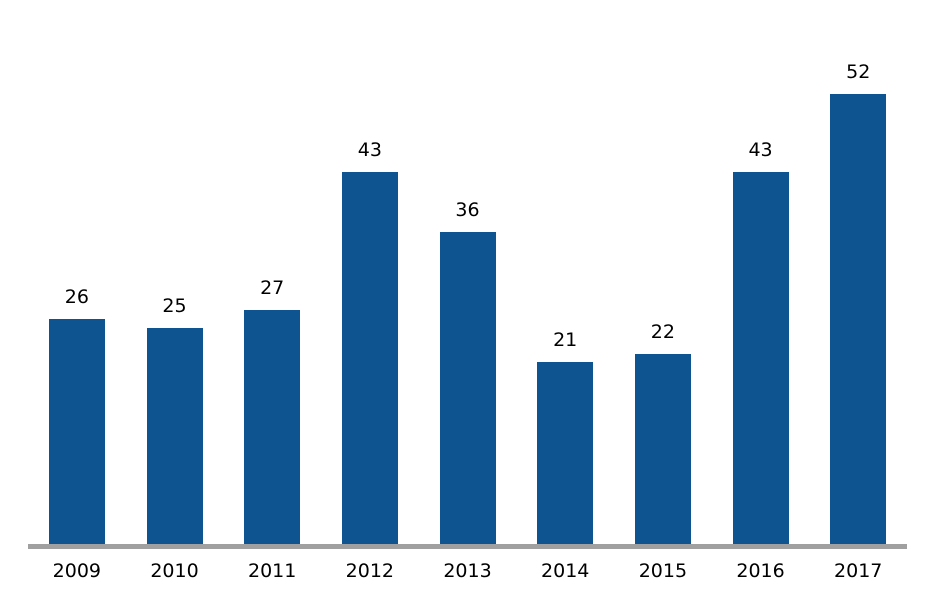  I want to click on bar-column: 26, so click(77, 272).